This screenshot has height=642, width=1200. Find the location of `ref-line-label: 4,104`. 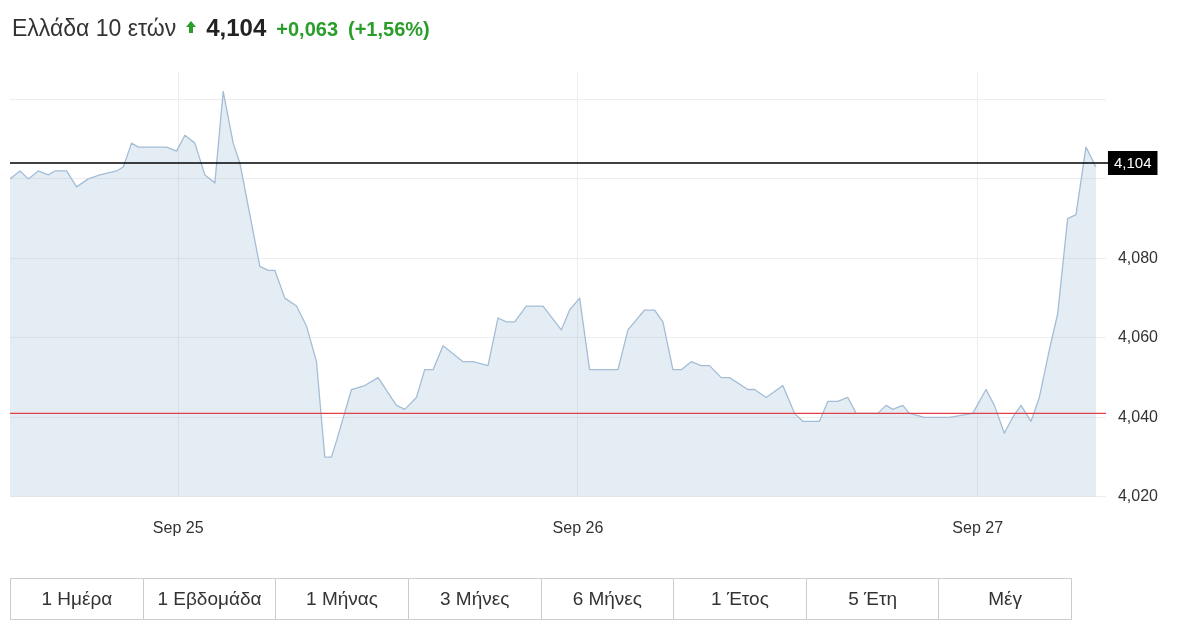

ref-line-label: 4,104 is located at coordinates (1132, 163).